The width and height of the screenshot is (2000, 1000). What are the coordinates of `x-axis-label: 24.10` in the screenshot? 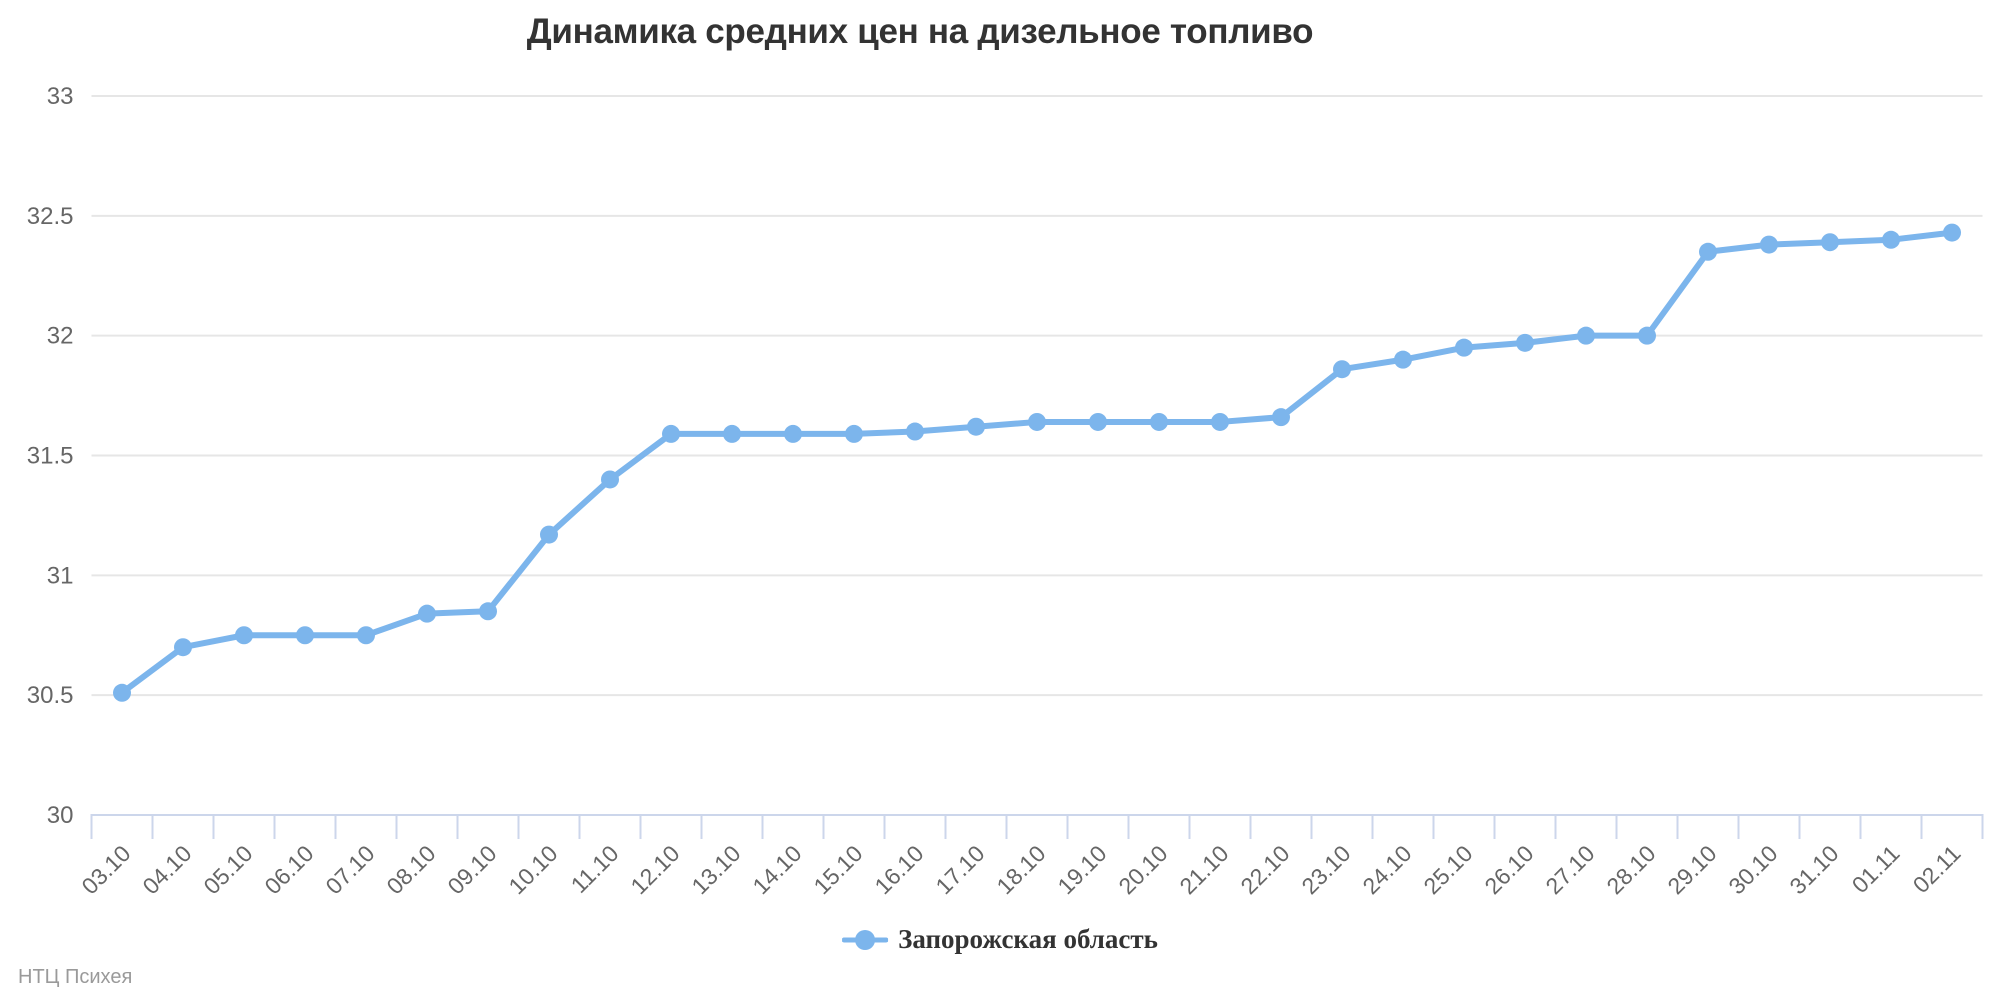 It's located at (1386, 869).